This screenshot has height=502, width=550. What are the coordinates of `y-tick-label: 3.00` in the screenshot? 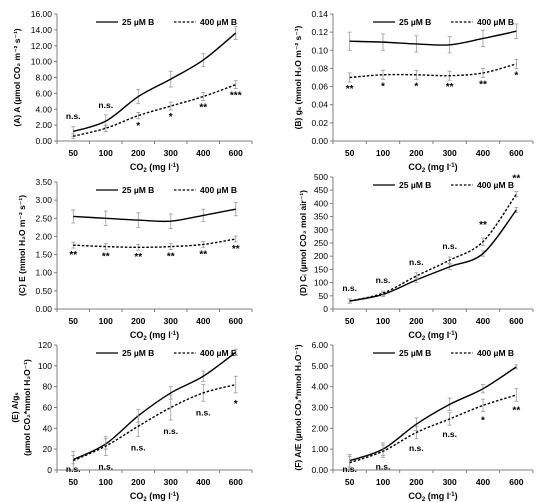 It's located at (43, 200).